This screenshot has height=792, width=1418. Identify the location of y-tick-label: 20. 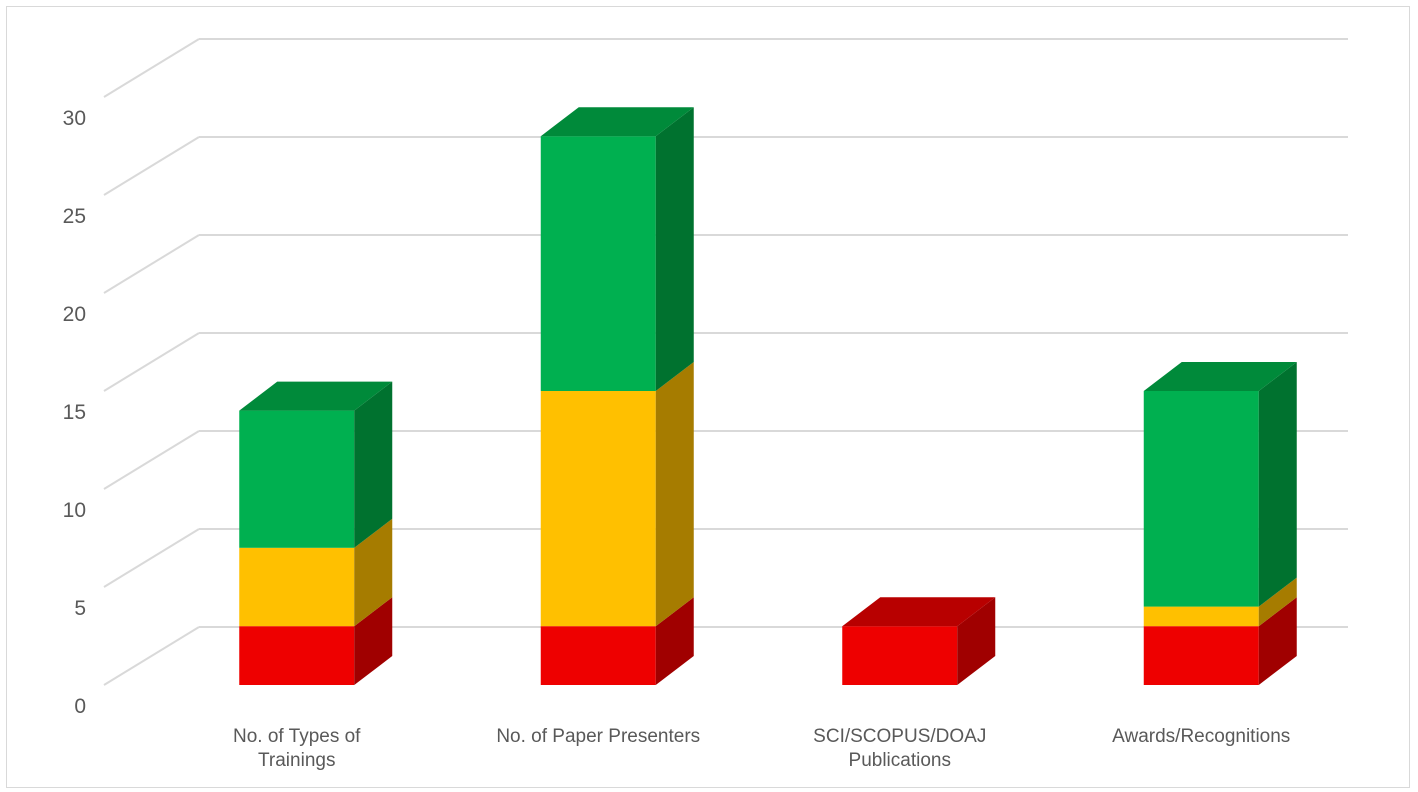
(74, 314).